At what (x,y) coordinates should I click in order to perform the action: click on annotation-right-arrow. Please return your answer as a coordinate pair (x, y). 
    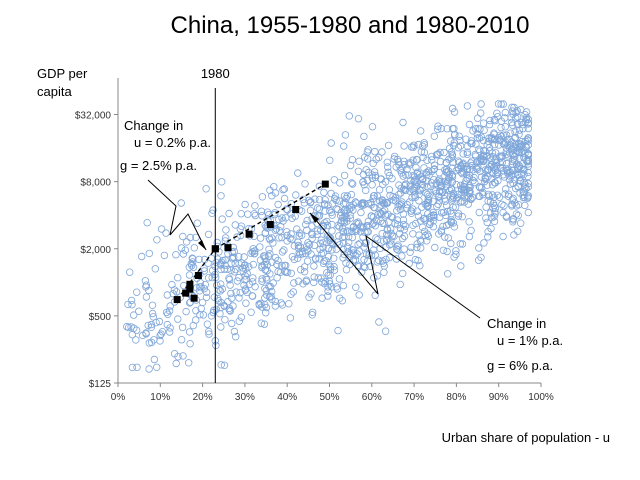
    Looking at the image, I should click on (395, 265).